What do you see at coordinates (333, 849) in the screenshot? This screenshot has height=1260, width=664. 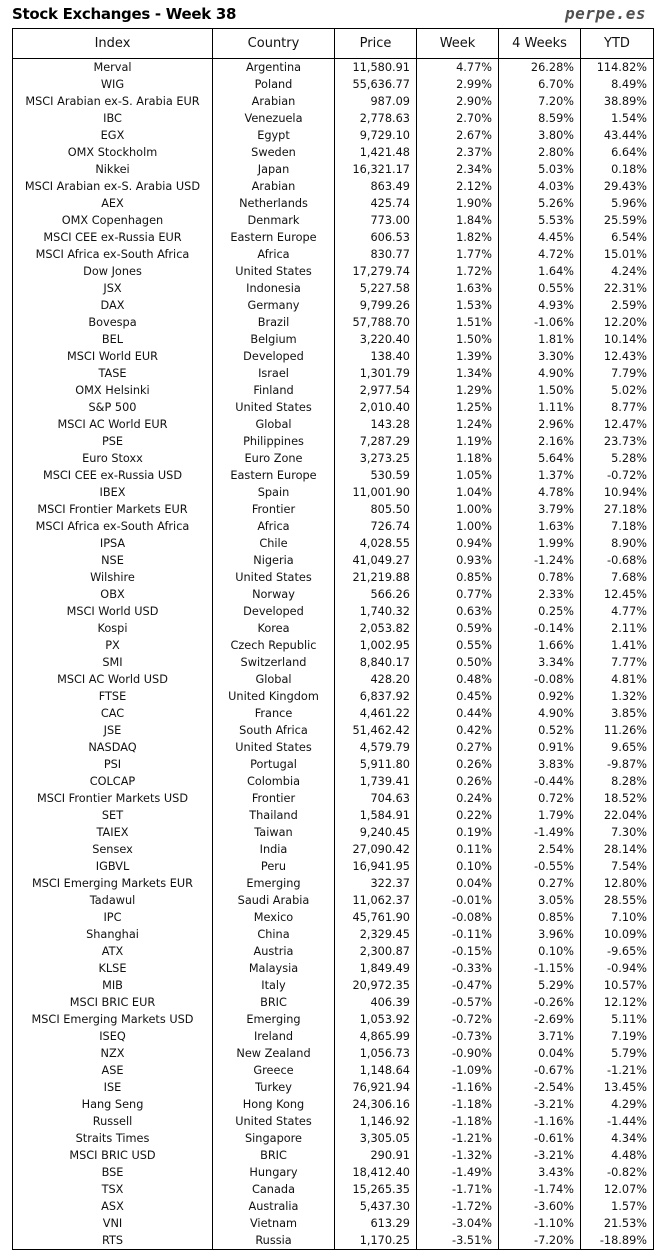 I see `table-row: Sensex India 27,090.42 0.11% 2.54% 28.14%` at bounding box center [333, 849].